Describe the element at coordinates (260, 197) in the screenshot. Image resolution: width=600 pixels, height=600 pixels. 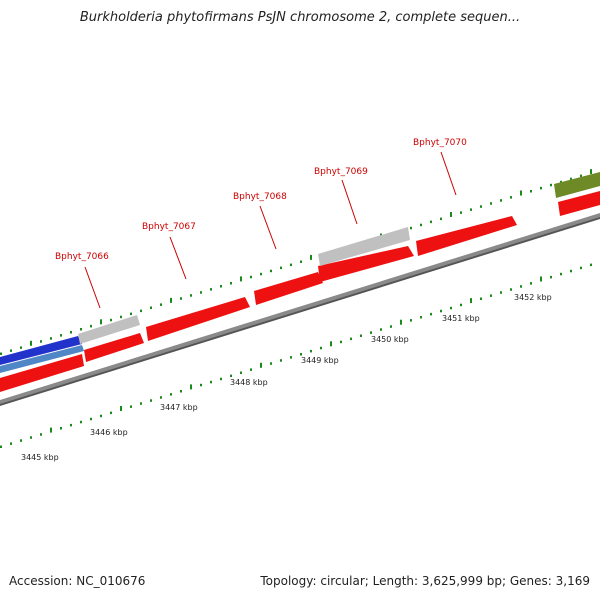
I see `gene-label: Bphyt_7068` at that location.